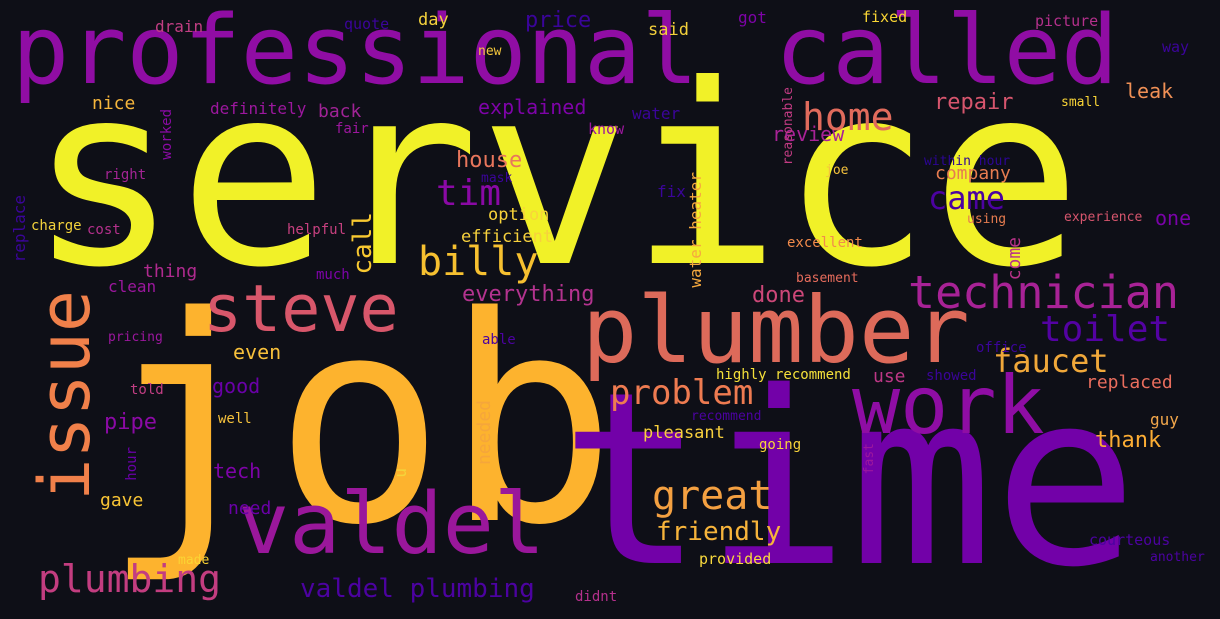  I want to click on word: pipe, so click(130, 422).